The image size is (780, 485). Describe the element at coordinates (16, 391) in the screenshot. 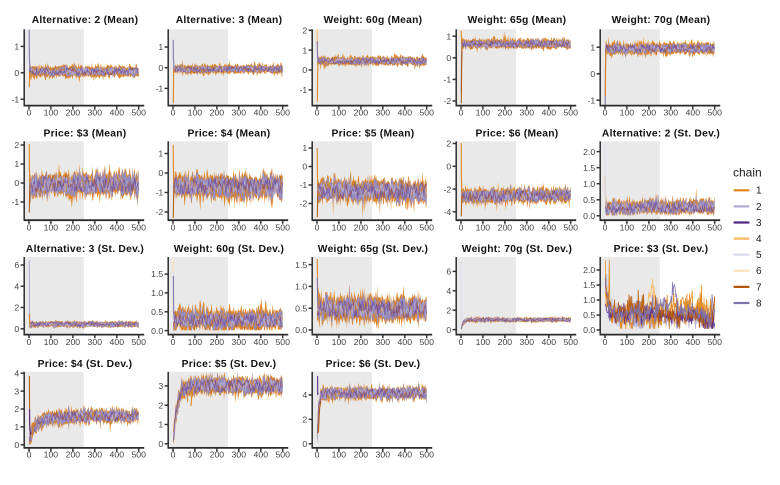

I see `svg-text: 3` at that location.